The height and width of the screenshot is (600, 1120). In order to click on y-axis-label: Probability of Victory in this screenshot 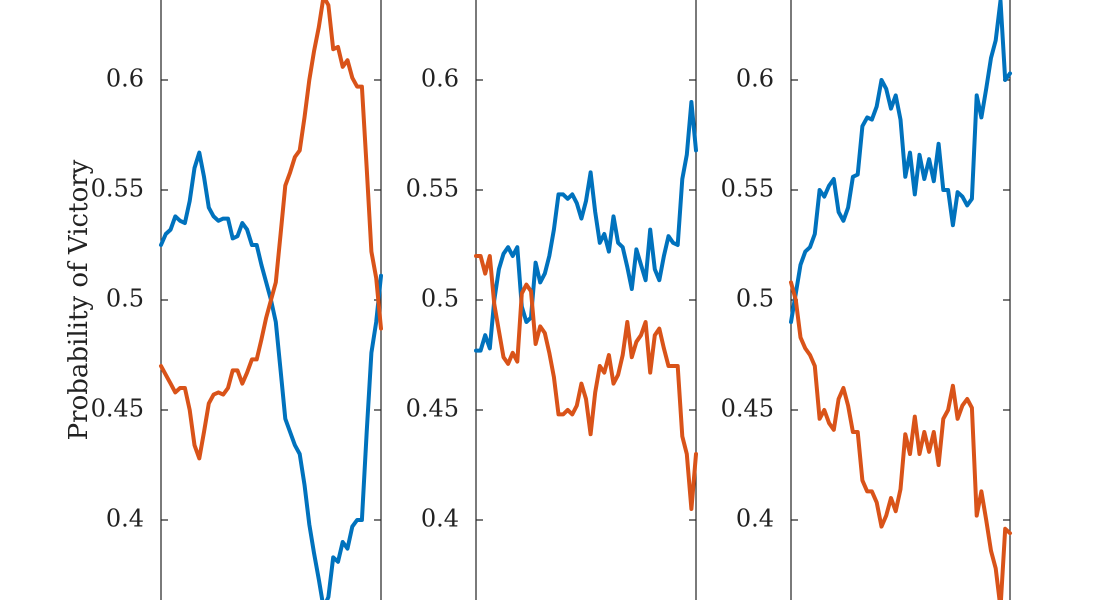, I will do `click(79, 299)`.